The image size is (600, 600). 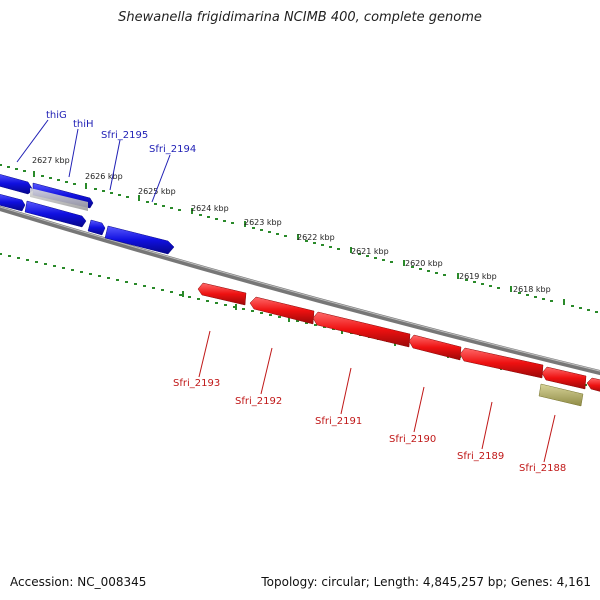 I want to click on gene-label-thiH: thiH, so click(x=83, y=124).